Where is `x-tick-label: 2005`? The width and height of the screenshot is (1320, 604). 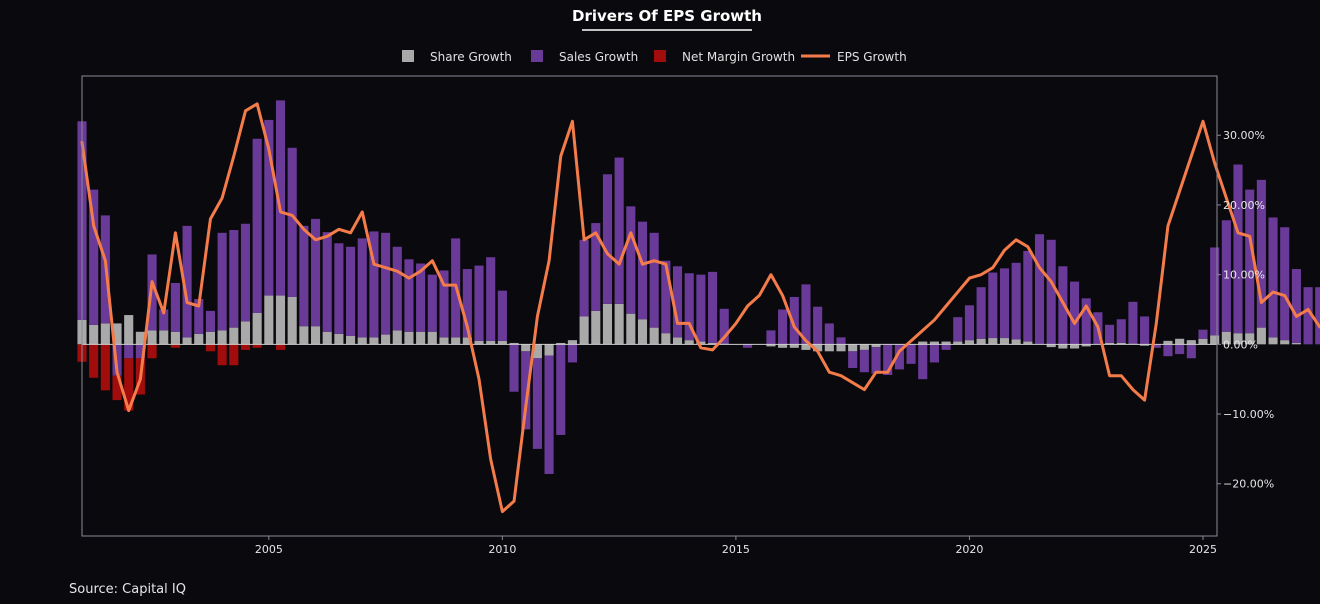 x-tick-label: 2005 is located at coordinates (269, 549).